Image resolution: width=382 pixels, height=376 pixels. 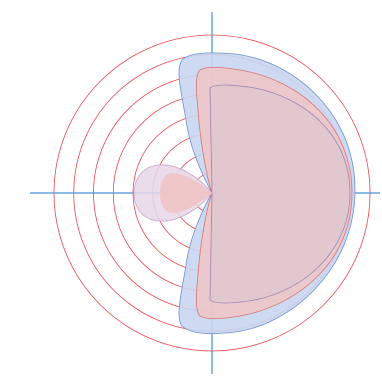 I want to click on left-small-pink-lobe, so click(x=186, y=193).